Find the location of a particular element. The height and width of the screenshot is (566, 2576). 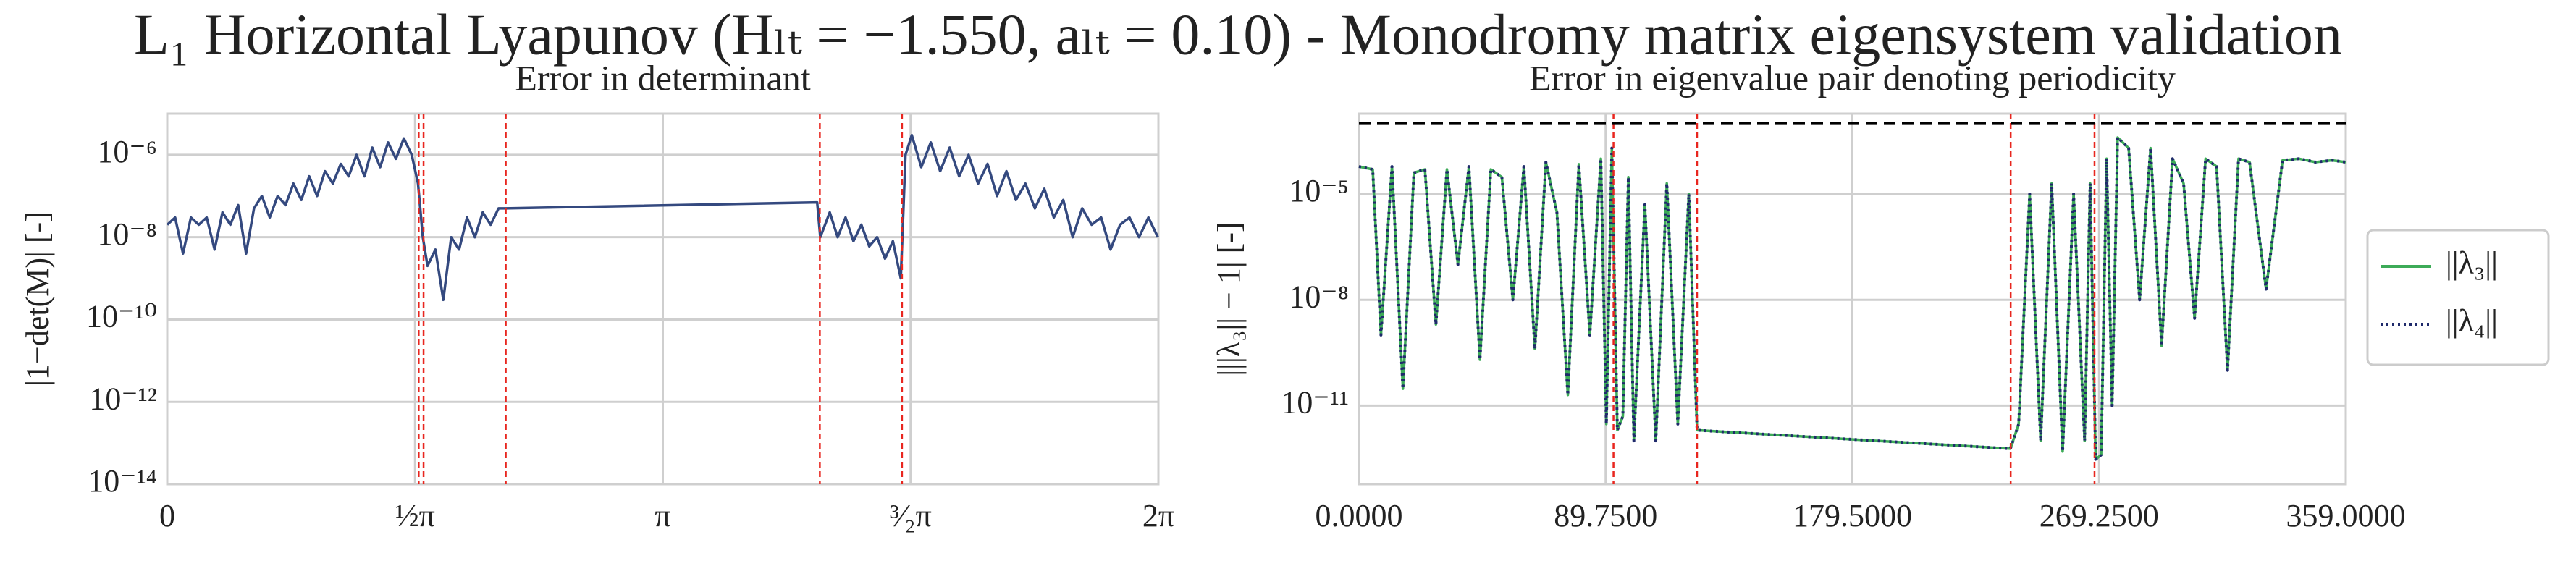

x-tick-label: π is located at coordinates (662, 515).